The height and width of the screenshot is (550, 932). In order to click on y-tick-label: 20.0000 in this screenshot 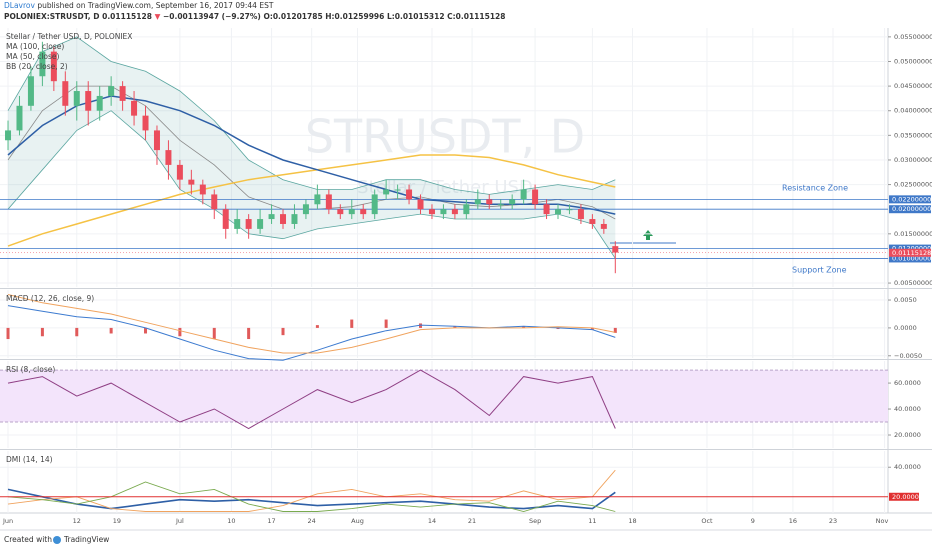, I will do `click(907, 435)`.